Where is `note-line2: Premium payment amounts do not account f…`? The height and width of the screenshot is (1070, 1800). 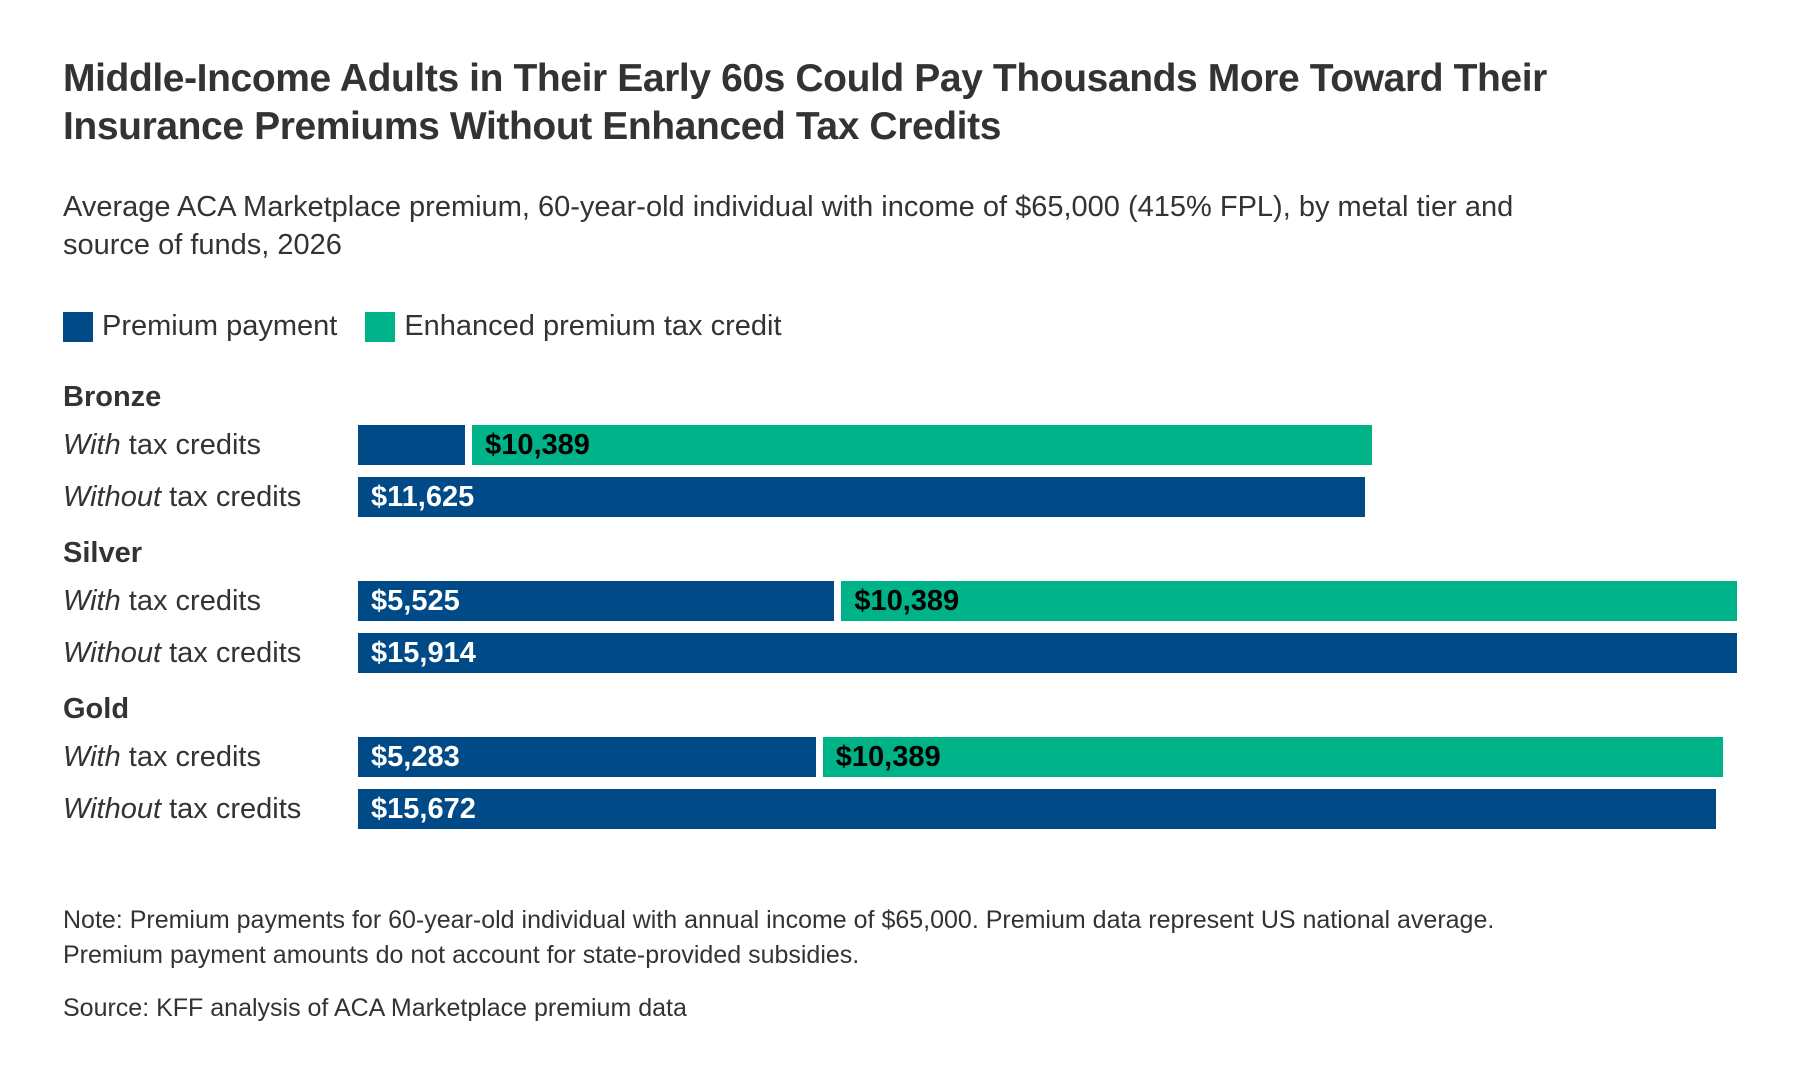 note-line2: Premium payment amounts do not account f… is located at coordinates (461, 954).